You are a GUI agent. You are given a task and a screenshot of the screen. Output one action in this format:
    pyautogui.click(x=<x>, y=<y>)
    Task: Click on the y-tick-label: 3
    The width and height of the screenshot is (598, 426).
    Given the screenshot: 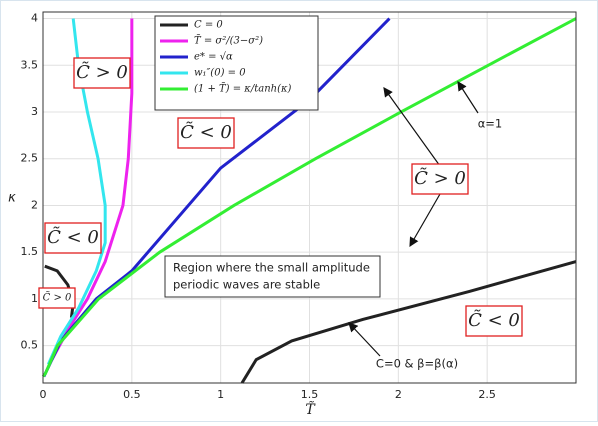 What is the action you would take?
    pyautogui.click(x=34, y=111)
    